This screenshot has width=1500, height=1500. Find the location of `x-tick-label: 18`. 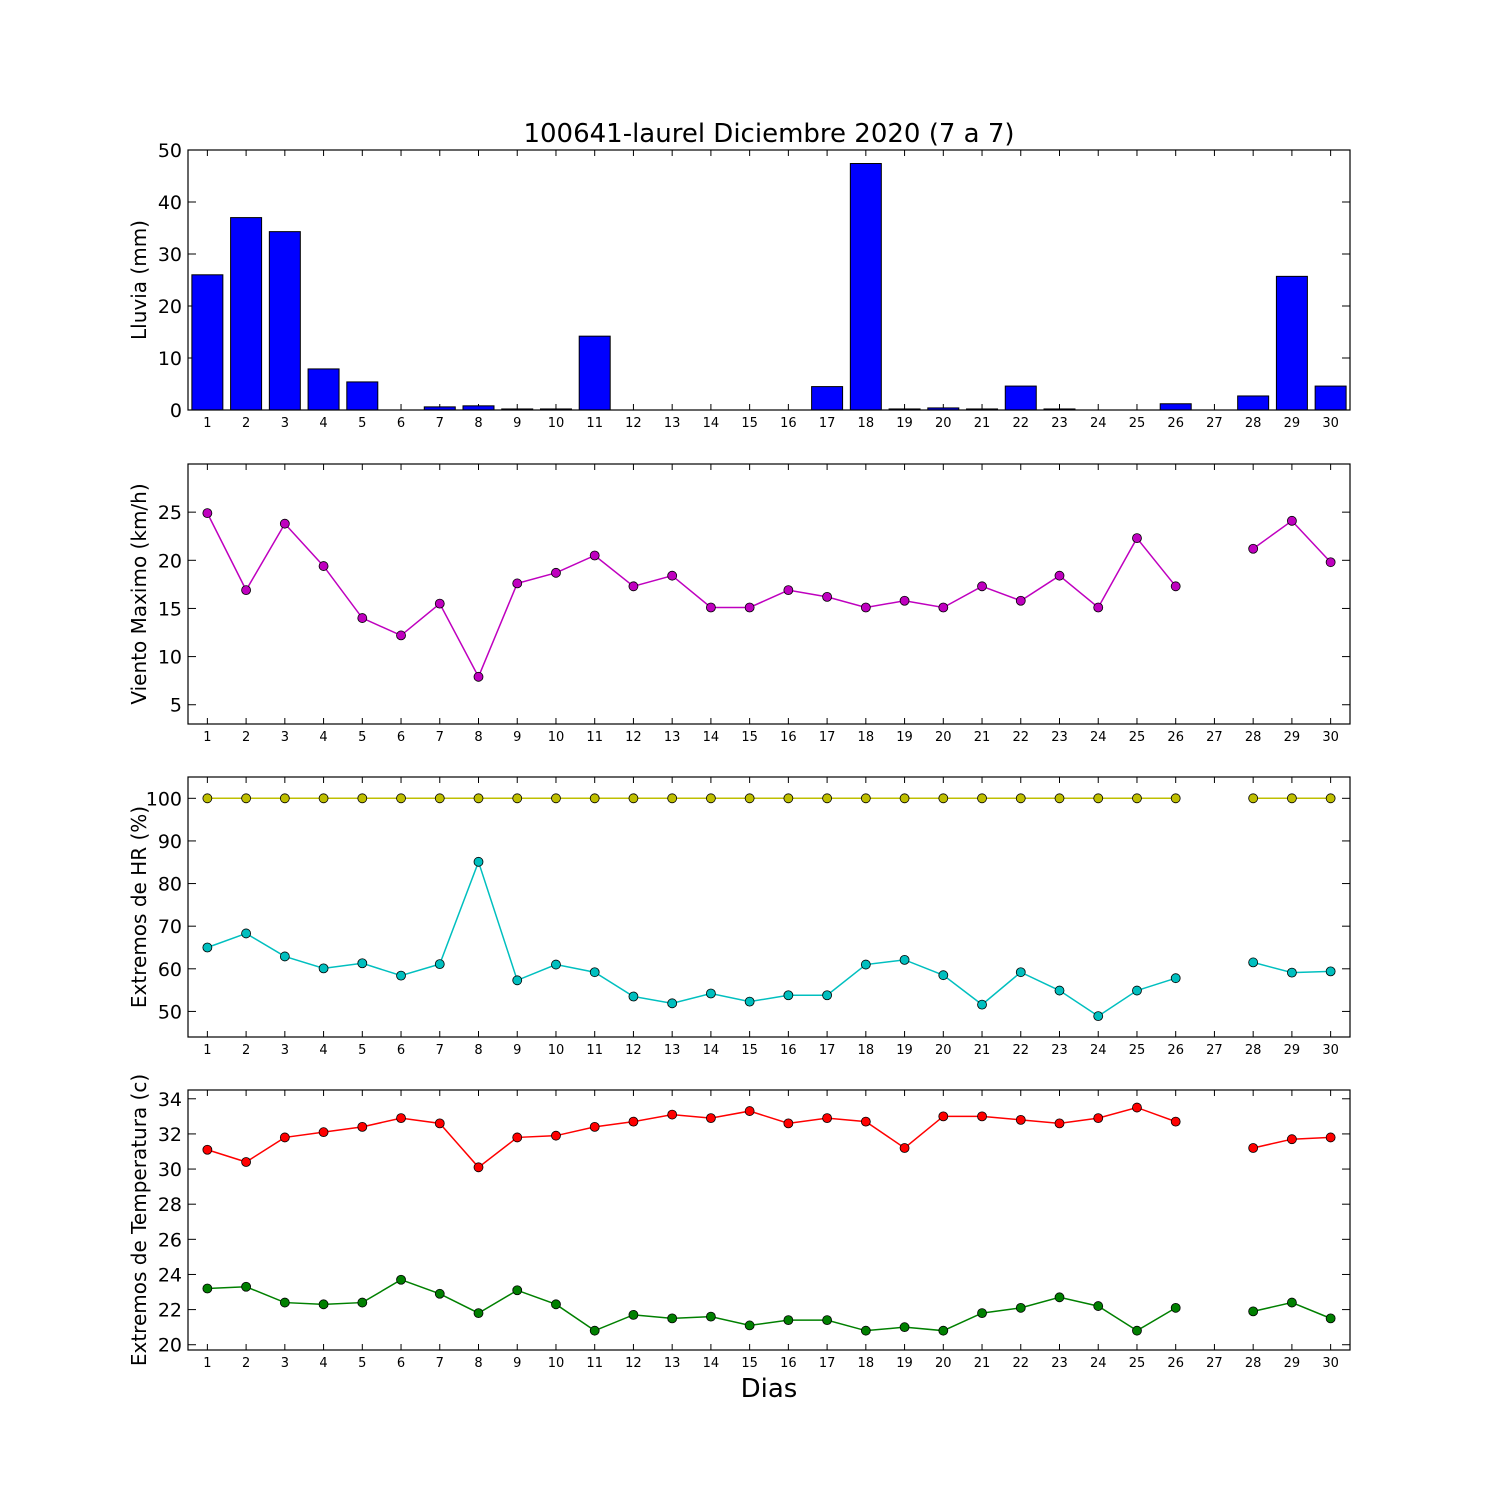

x-tick-label: 18 is located at coordinates (866, 737).